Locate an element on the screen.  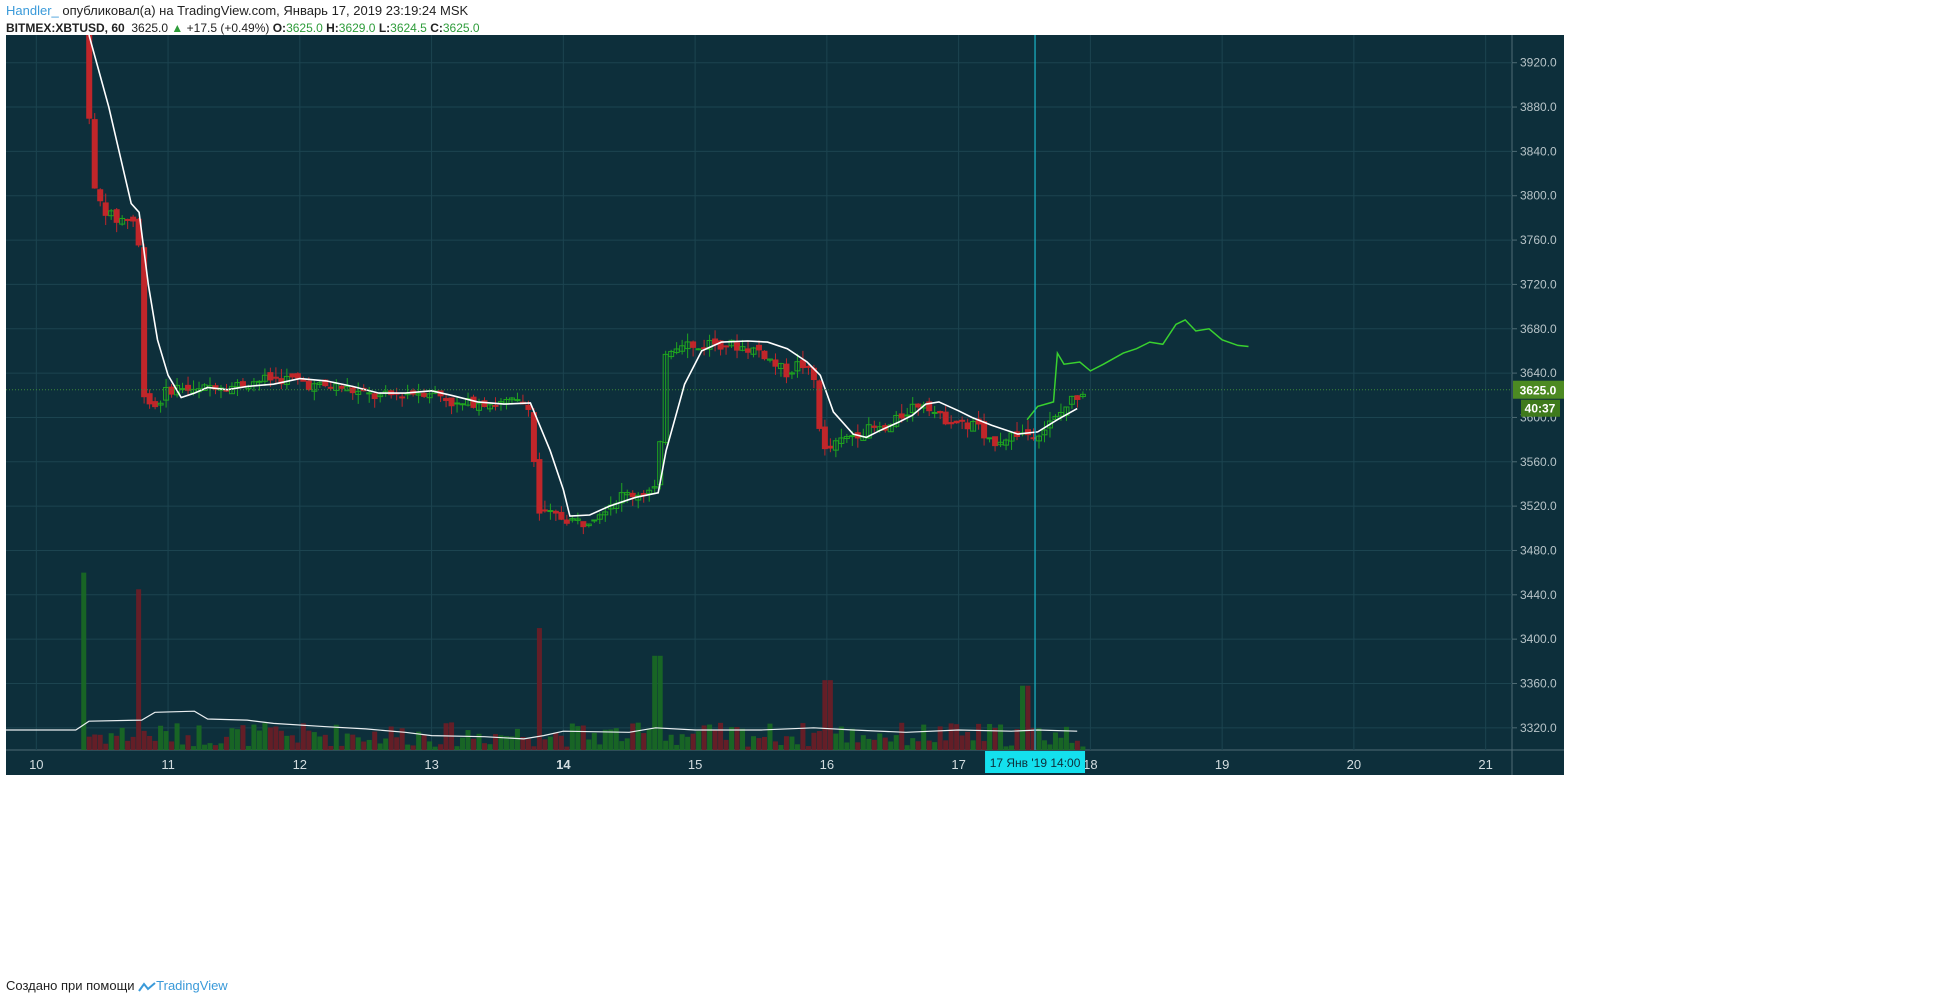
y-tick-label: 3800.0 is located at coordinates (1538, 196).